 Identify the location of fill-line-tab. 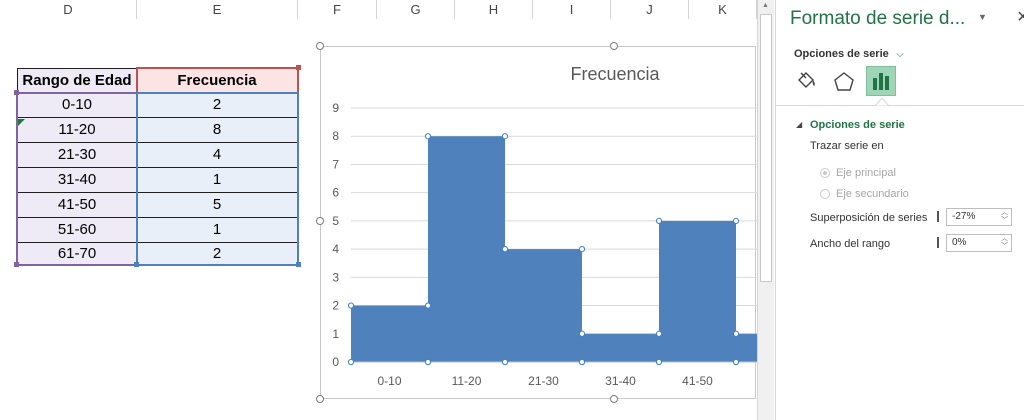
(806, 82).